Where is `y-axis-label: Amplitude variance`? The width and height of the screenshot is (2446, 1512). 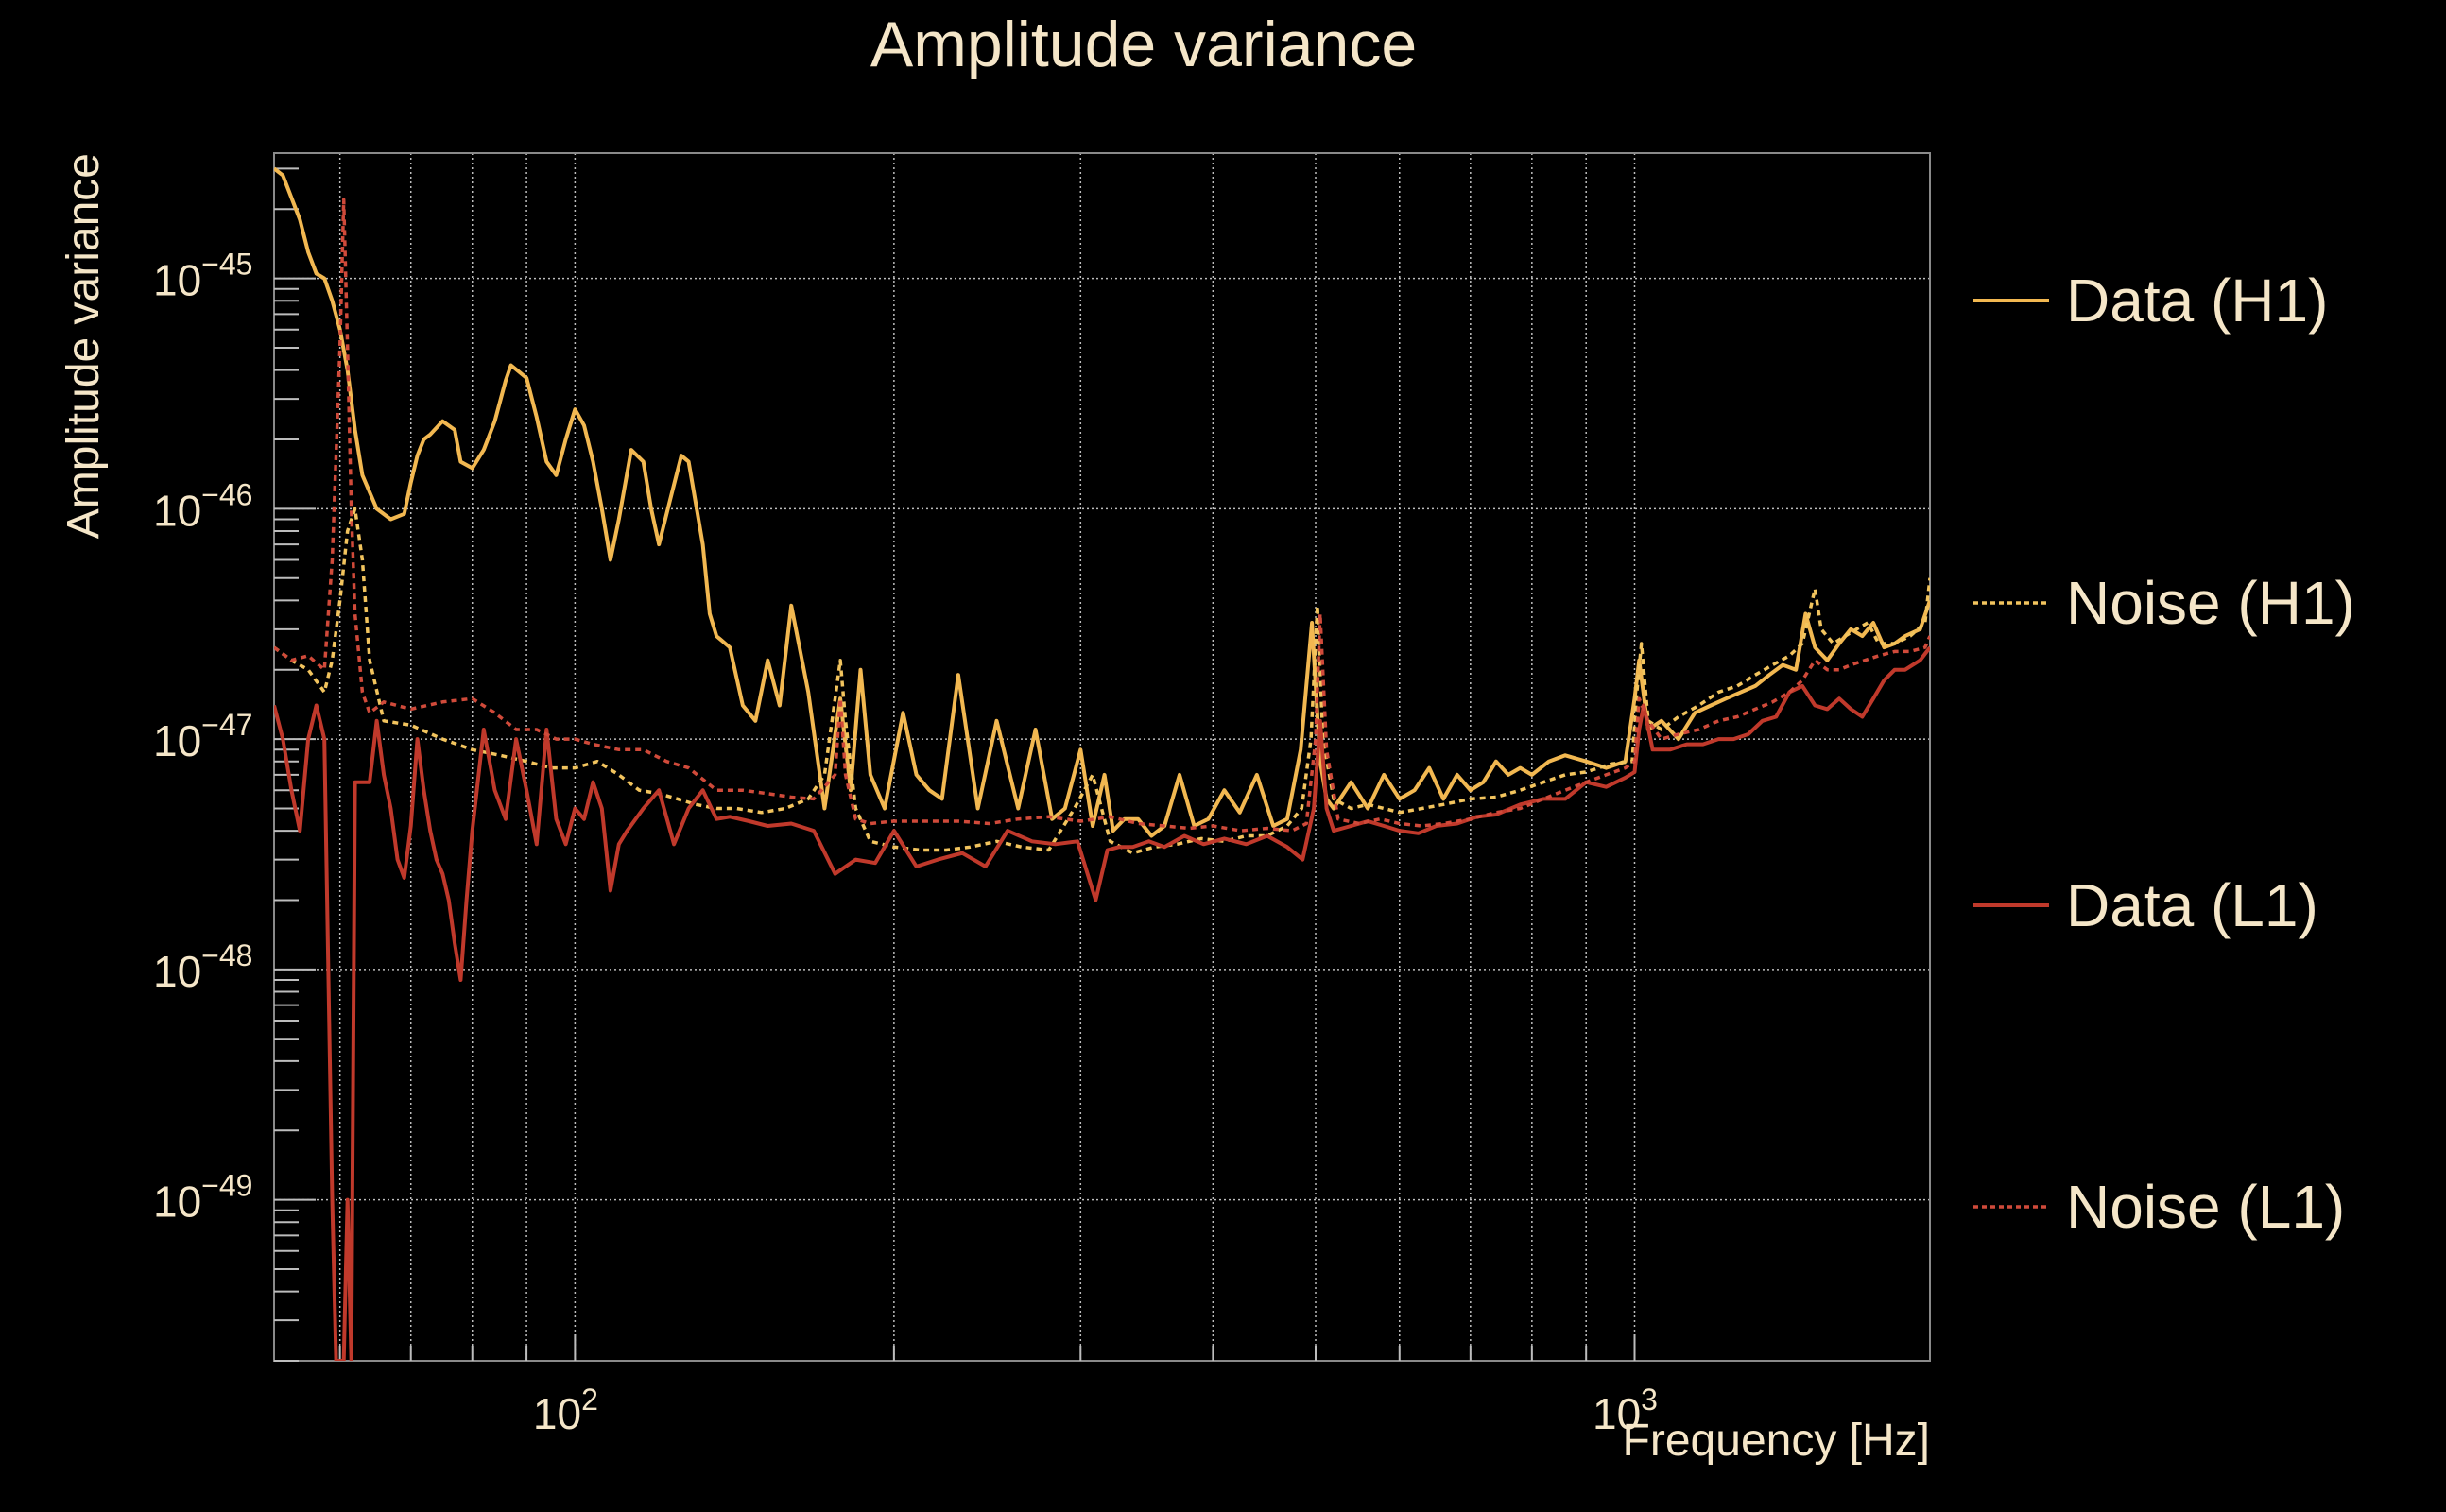 y-axis-label: Amplitude variance is located at coordinates (84, 346).